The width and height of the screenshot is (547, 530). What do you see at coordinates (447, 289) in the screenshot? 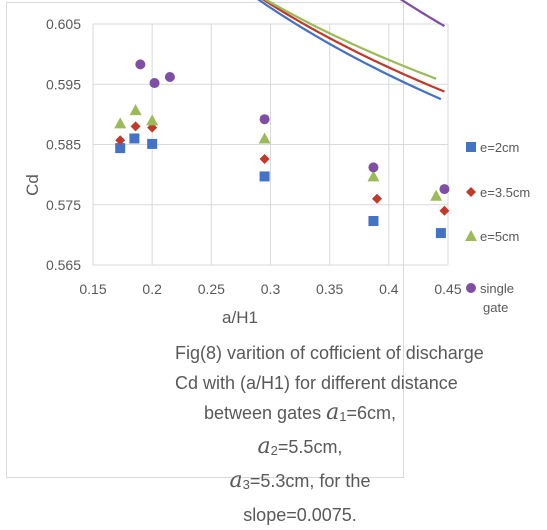
I see `x-tick-label: 0.45` at bounding box center [447, 289].